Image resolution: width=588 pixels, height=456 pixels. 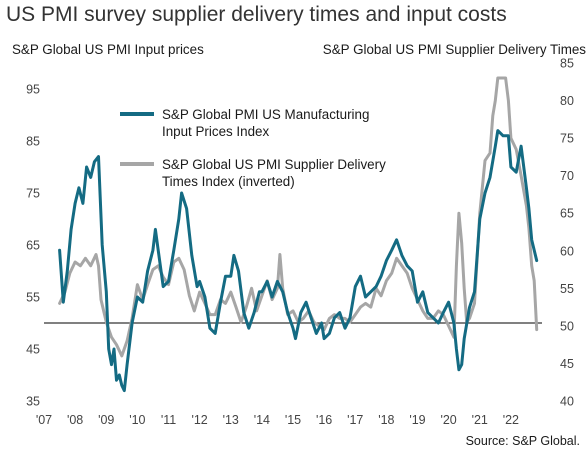 What do you see at coordinates (567, 214) in the screenshot?
I see `right-y-tick-label: 65` at bounding box center [567, 214].